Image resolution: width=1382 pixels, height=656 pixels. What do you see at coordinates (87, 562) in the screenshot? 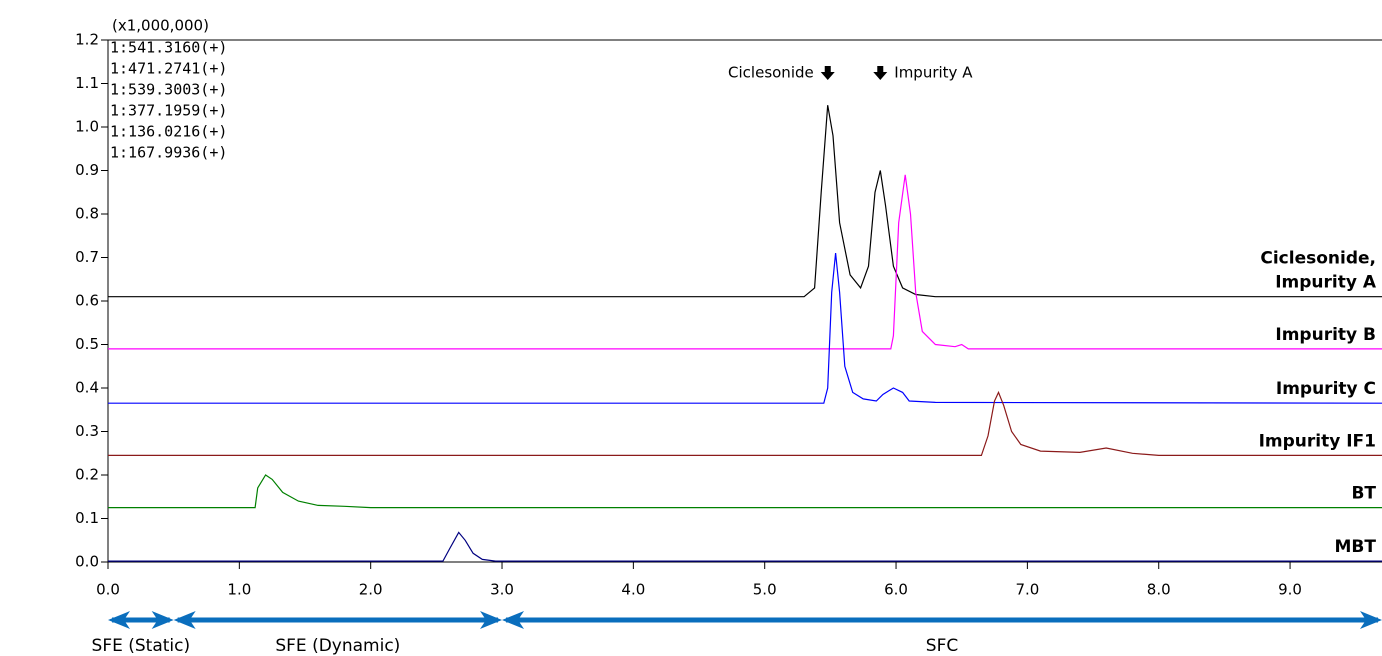
I see `y-tick-label: 0.0` at bounding box center [87, 562].